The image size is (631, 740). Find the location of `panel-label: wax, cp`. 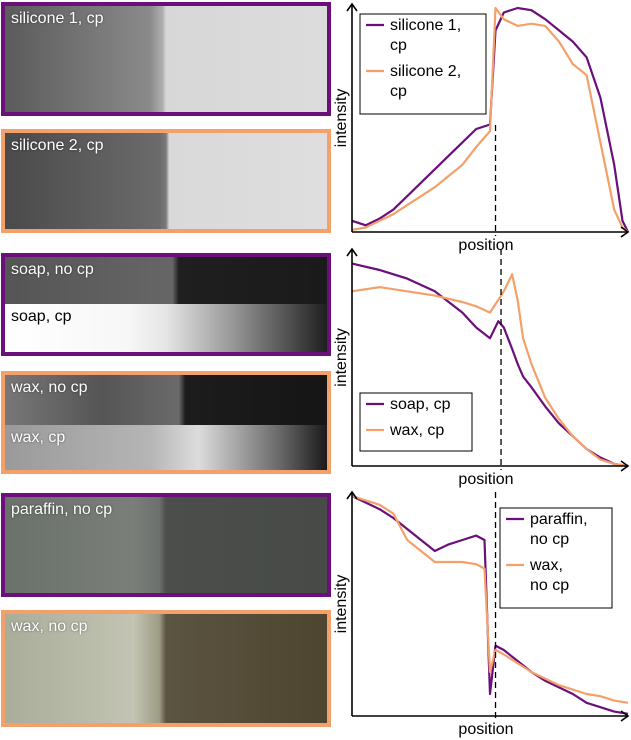

panel-label: wax, cp is located at coordinates (38, 437).